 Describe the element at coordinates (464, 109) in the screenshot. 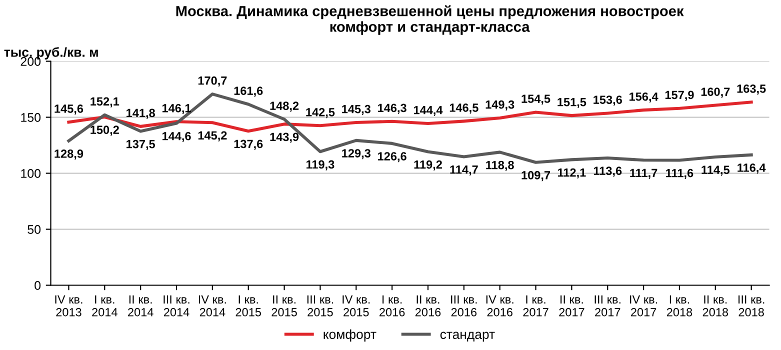

I see `data-label: 146,5` at that location.